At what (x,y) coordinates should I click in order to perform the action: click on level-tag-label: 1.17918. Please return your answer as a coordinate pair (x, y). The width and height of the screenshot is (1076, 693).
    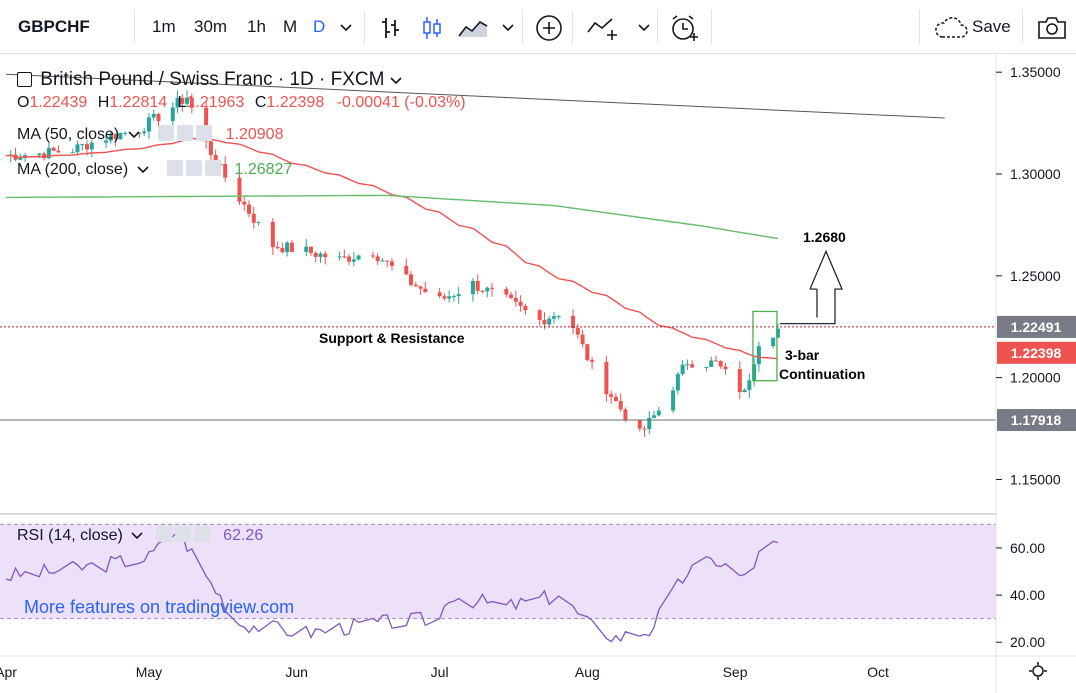
    Looking at the image, I should click on (1036, 420).